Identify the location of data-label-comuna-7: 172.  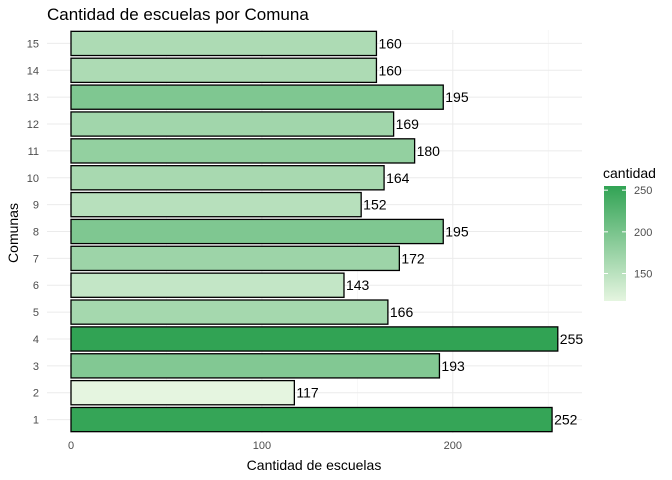
(413, 258).